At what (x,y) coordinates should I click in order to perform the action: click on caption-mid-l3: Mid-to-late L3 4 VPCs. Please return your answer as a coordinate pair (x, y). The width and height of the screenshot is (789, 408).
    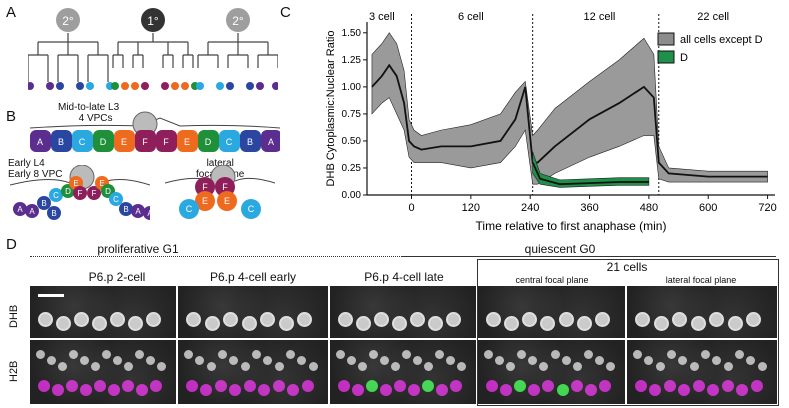
    Looking at the image, I should click on (88, 113).